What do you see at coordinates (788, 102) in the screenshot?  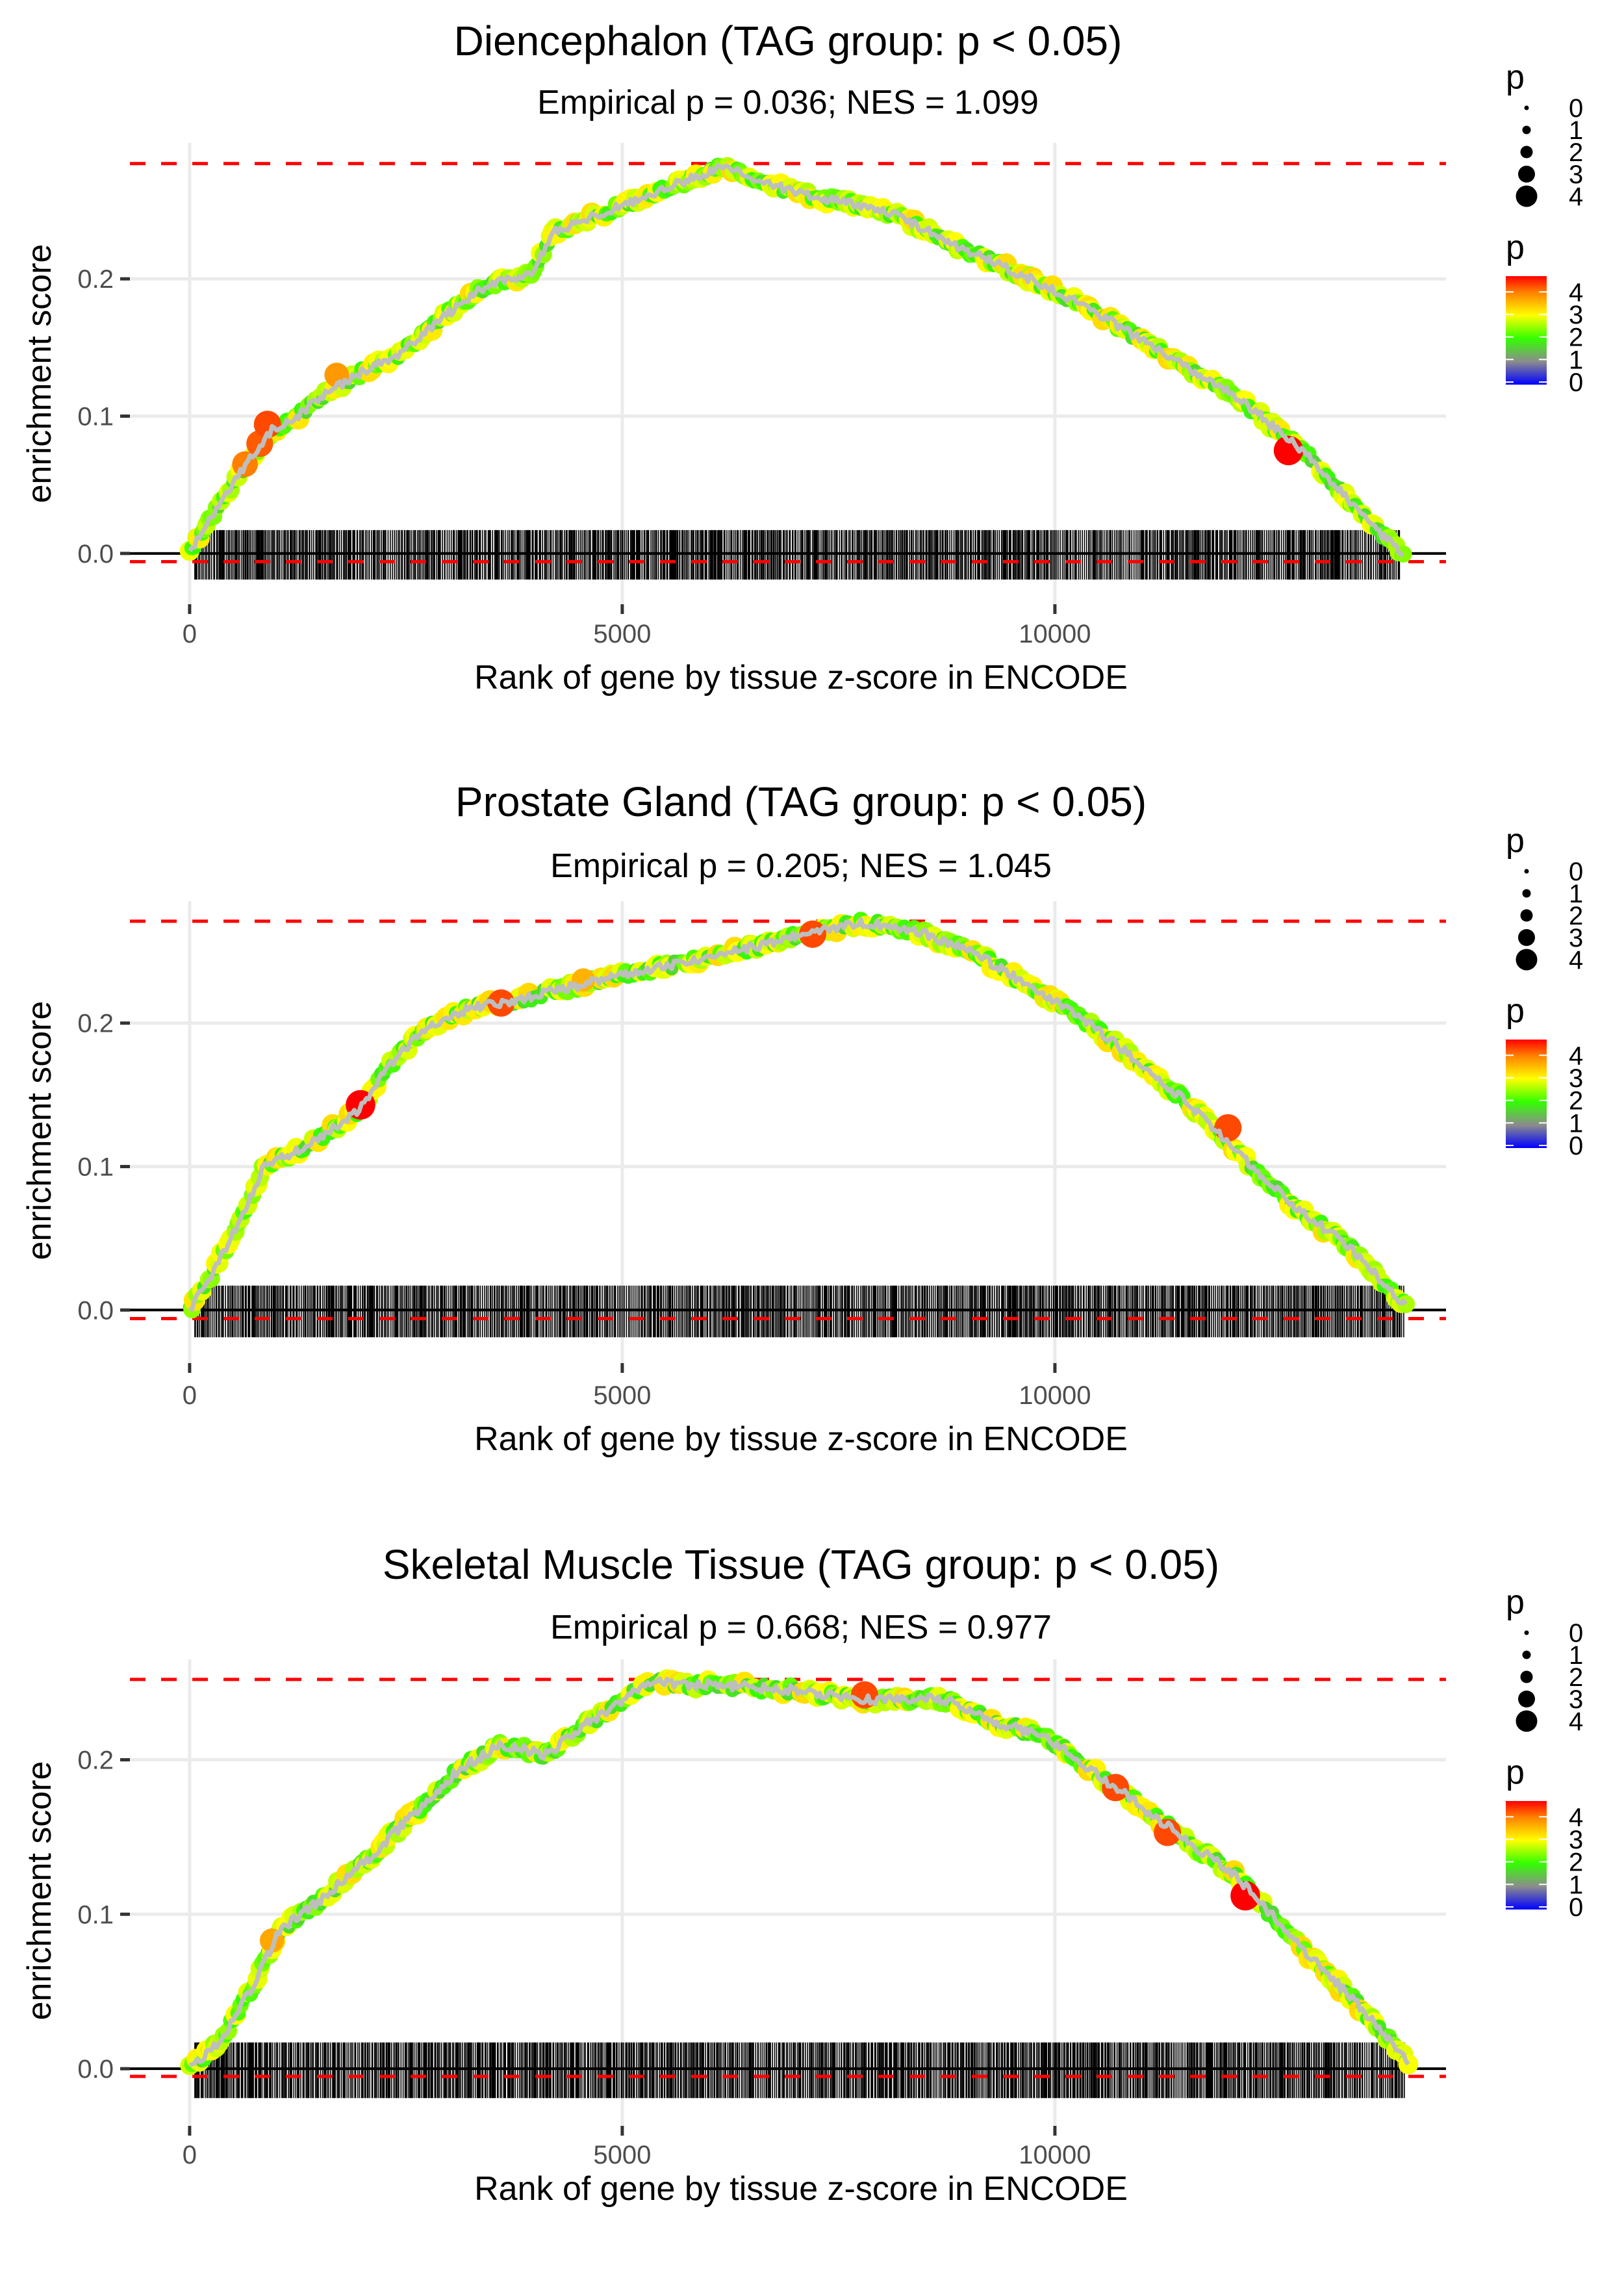 I see `plot-subtitle: Empirical p = 0.036; NES = 1.099` at bounding box center [788, 102].